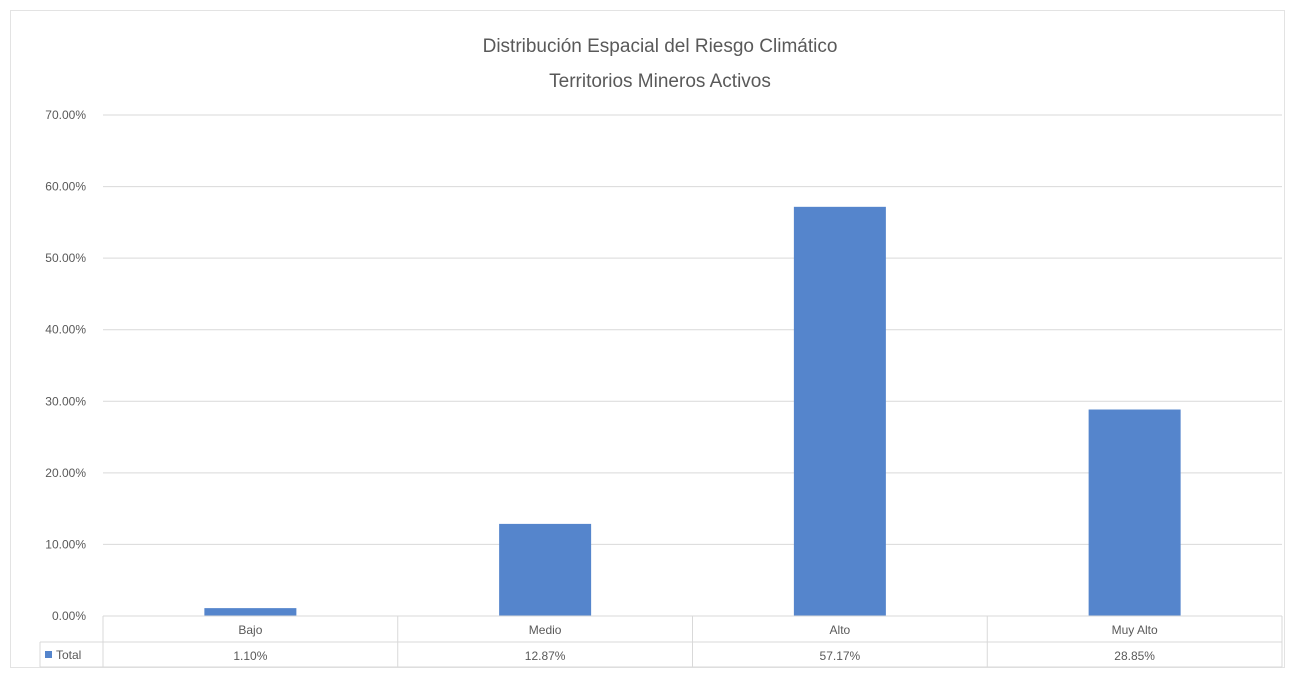 The image size is (1290, 673). Describe the element at coordinates (840, 656) in the screenshot. I see `data-label: 57.17%` at that location.